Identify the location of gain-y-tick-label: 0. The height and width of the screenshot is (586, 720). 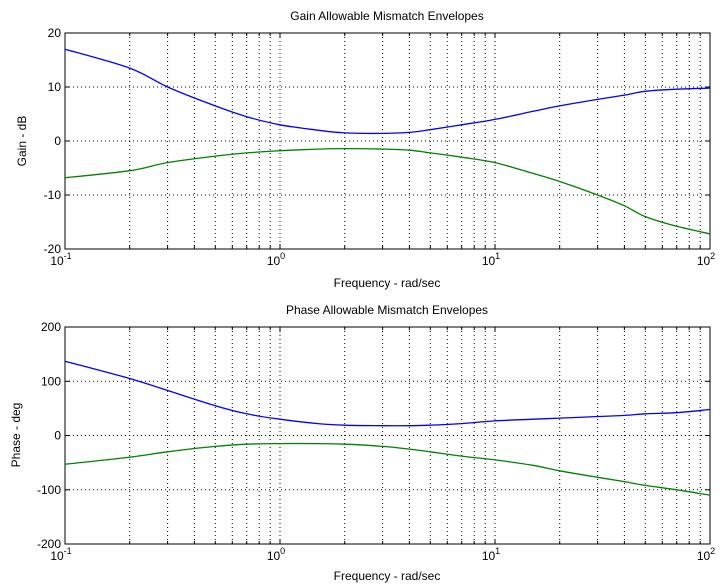
(57, 141).